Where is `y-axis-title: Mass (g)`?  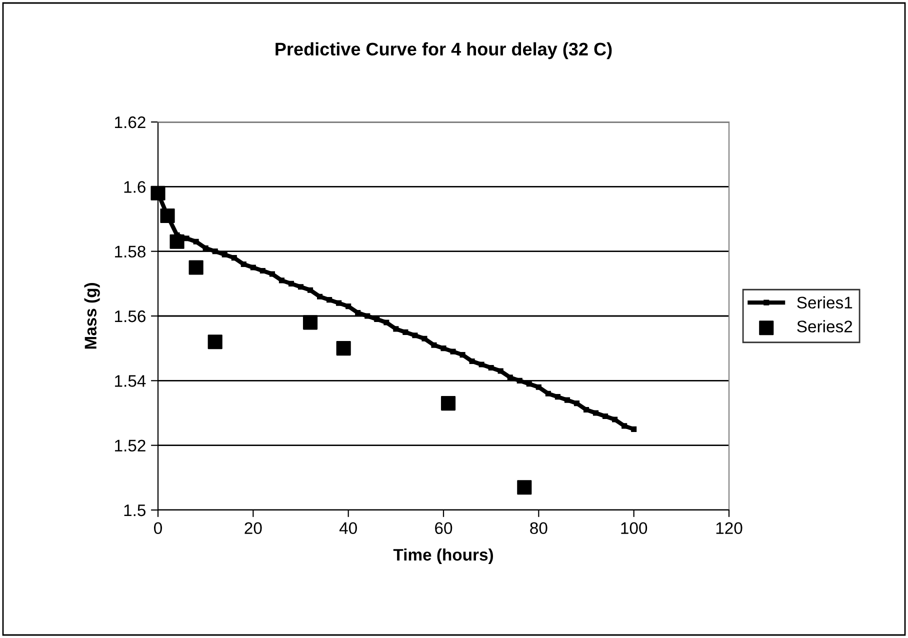 y-axis-title: Mass (g) is located at coordinates (92, 316).